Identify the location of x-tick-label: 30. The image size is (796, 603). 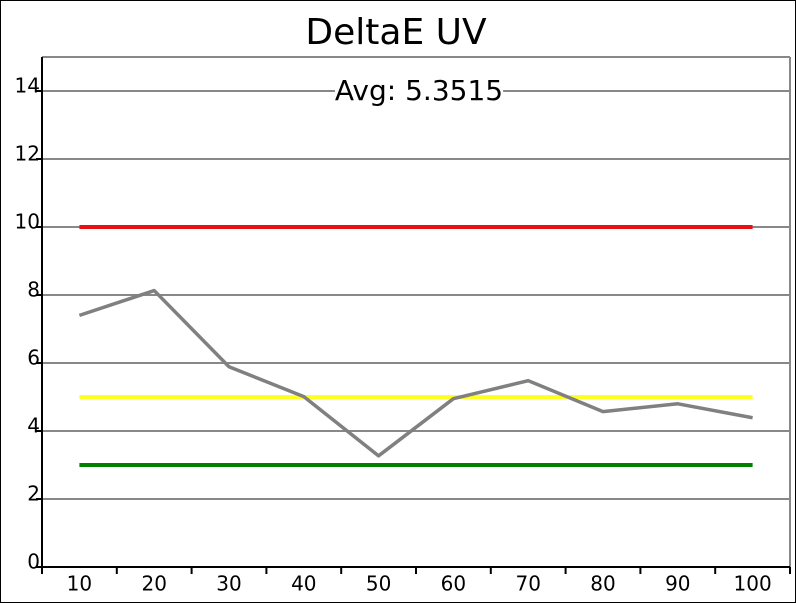
(228, 584).